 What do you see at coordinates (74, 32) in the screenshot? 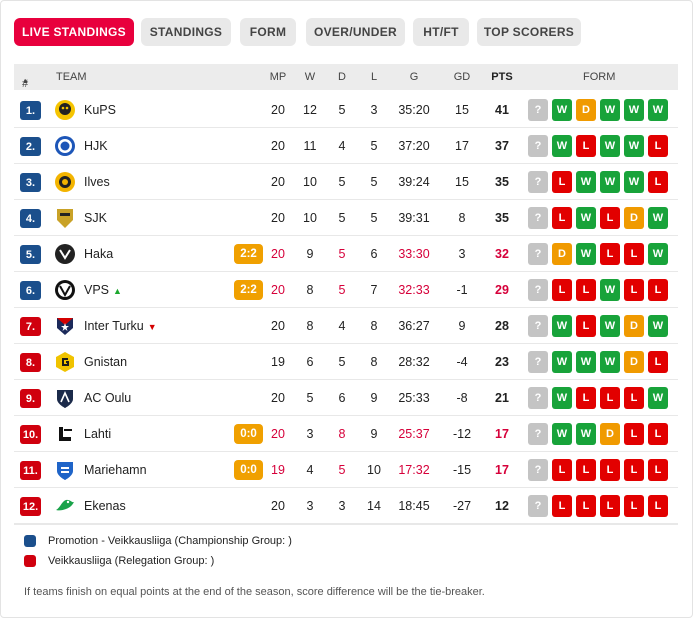
I see `tab-live-standings: LIVE STANDINGS` at bounding box center [74, 32].